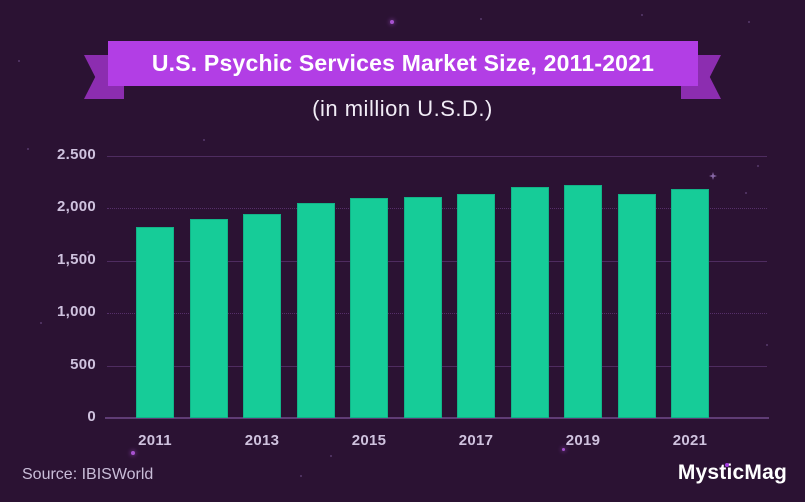 Image resolution: width=805 pixels, height=502 pixels. What do you see at coordinates (369, 307) in the screenshot?
I see `bar-2015` at bounding box center [369, 307].